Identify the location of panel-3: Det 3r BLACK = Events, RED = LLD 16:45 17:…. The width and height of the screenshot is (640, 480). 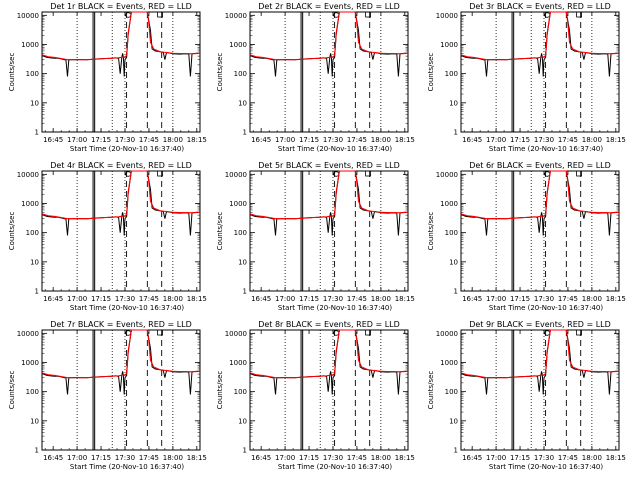
(526, 77).